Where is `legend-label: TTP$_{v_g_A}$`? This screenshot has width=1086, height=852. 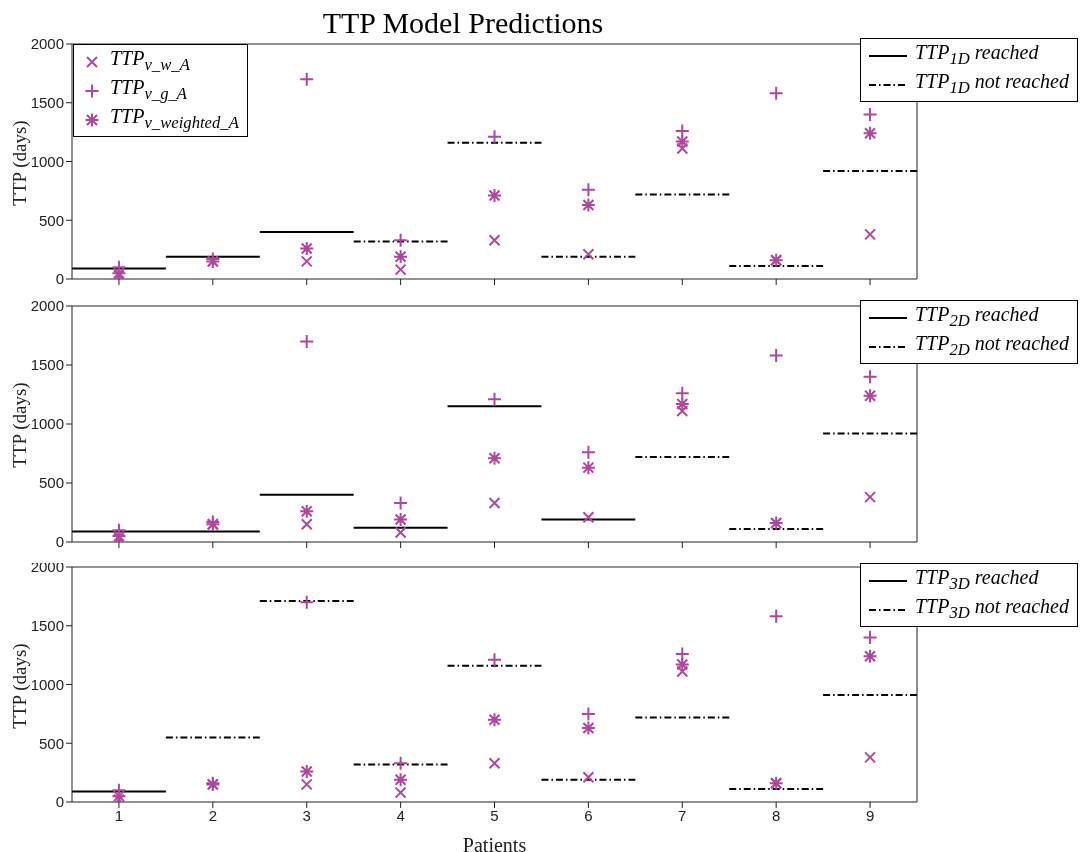
legend-label: TTP$_{v_g_A}$ is located at coordinates (149, 89).